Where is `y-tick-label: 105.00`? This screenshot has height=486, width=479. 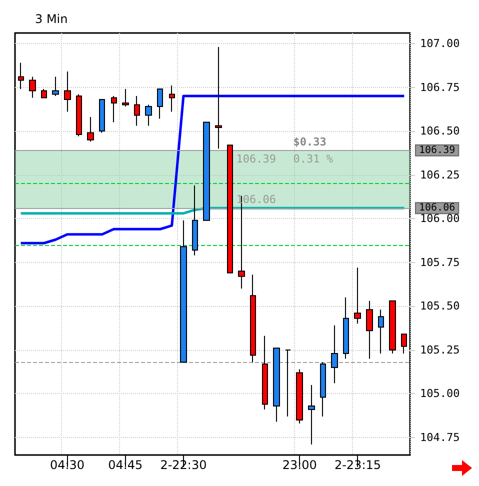
y-tick-label: 105.00 is located at coordinates (440, 393).